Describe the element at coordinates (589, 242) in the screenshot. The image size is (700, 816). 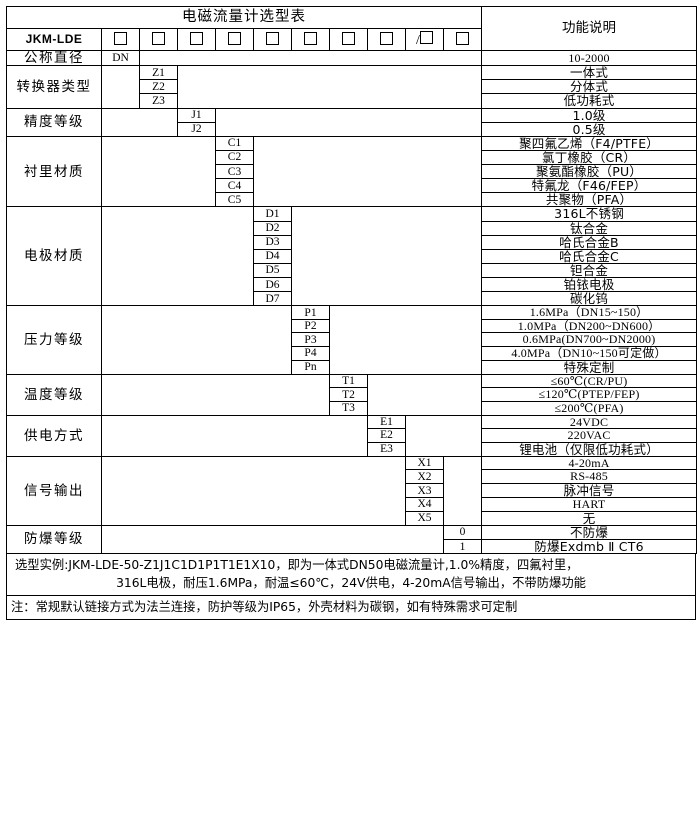
I see `desc-cell: 哈氏合金B` at that location.